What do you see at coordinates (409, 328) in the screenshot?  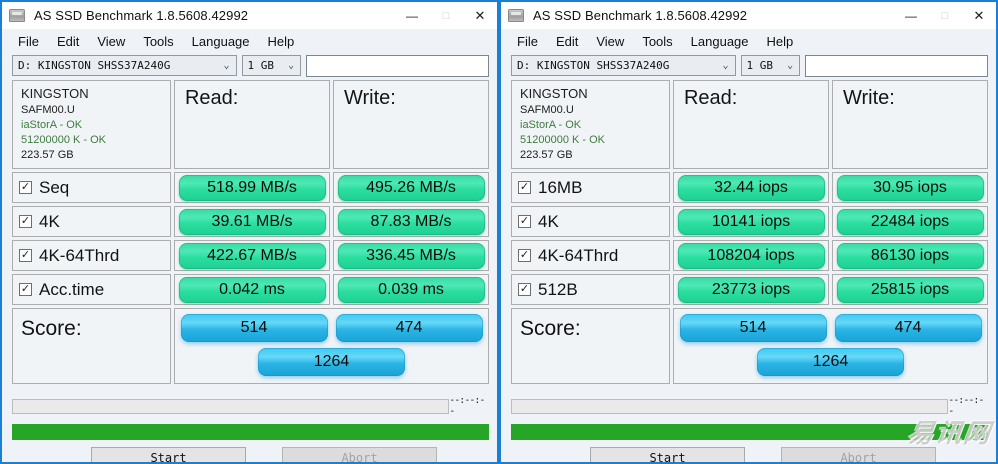 I see `score-write-pill: 474` at bounding box center [409, 328].